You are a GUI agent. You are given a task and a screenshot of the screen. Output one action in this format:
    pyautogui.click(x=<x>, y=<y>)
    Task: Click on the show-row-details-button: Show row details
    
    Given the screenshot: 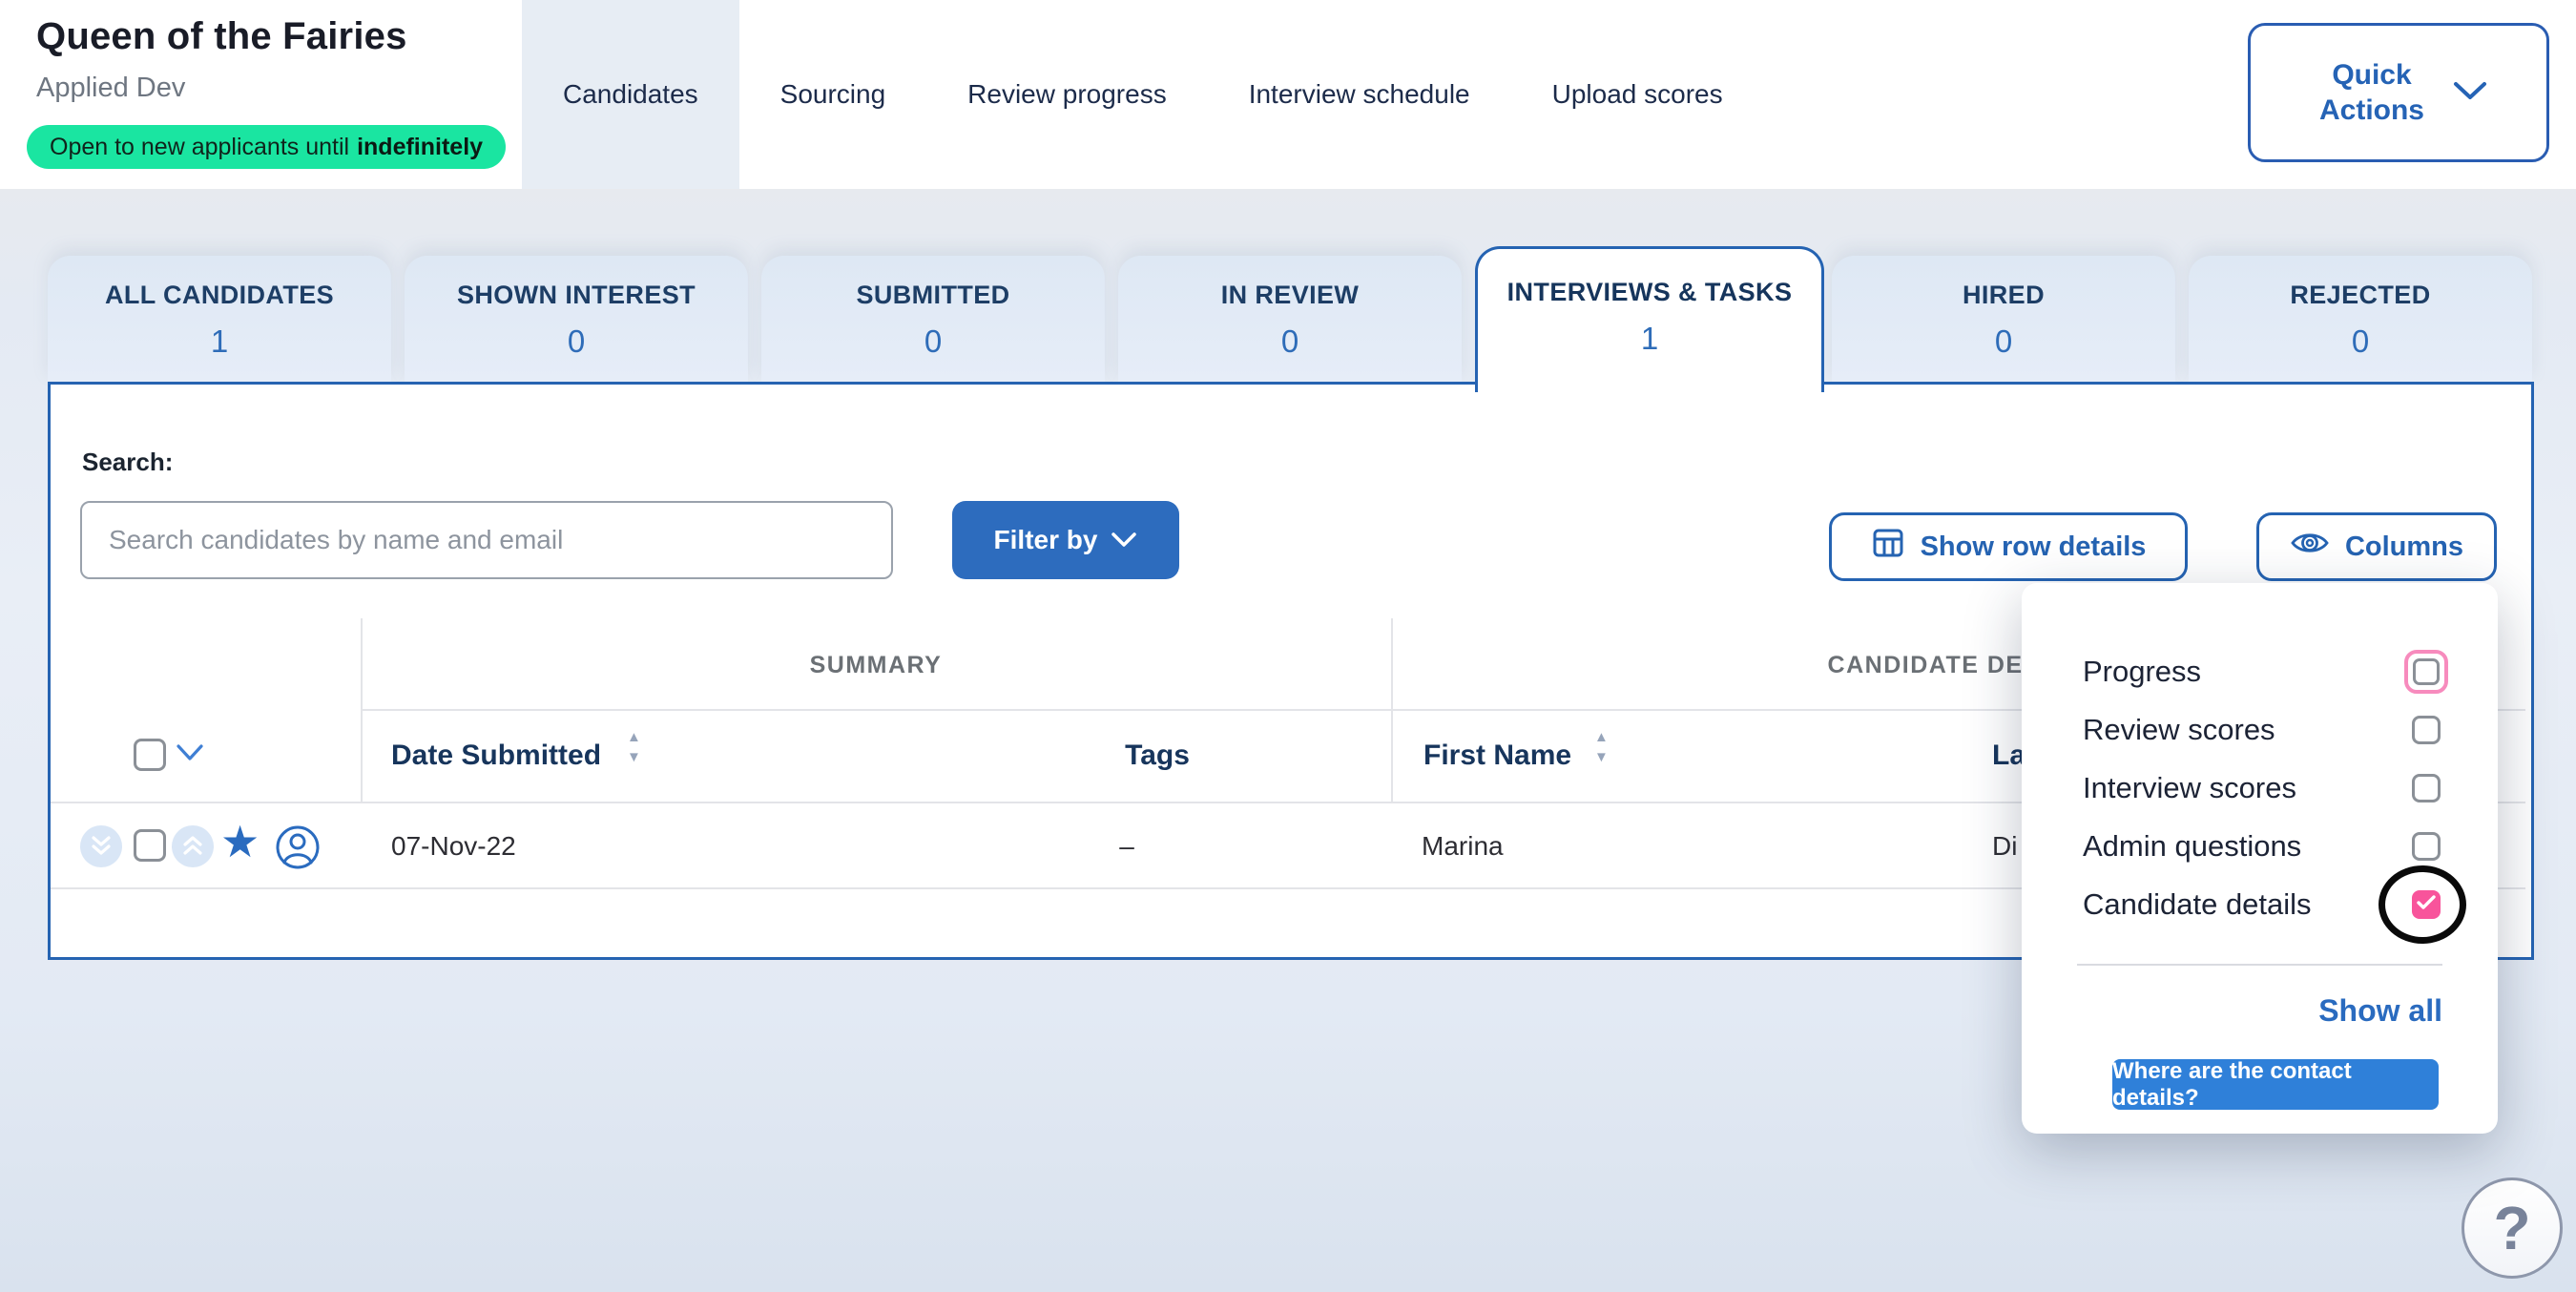 What is the action you would take?
    pyautogui.click(x=2008, y=547)
    